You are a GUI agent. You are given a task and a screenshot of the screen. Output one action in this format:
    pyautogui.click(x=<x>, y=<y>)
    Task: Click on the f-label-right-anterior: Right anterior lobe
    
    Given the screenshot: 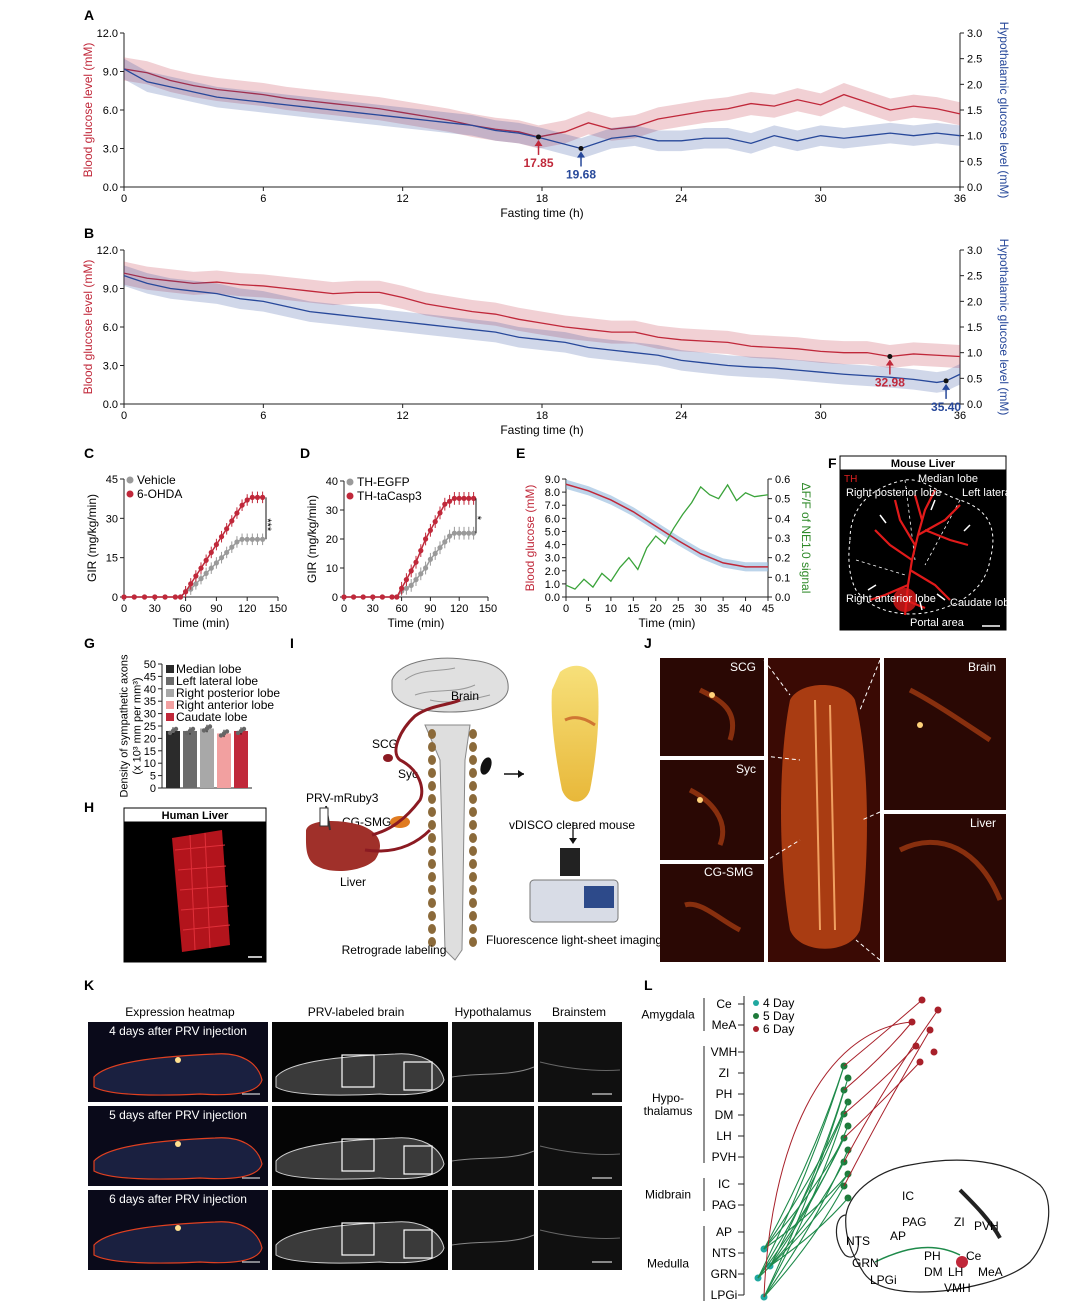 What is the action you would take?
    pyautogui.click(x=891, y=599)
    